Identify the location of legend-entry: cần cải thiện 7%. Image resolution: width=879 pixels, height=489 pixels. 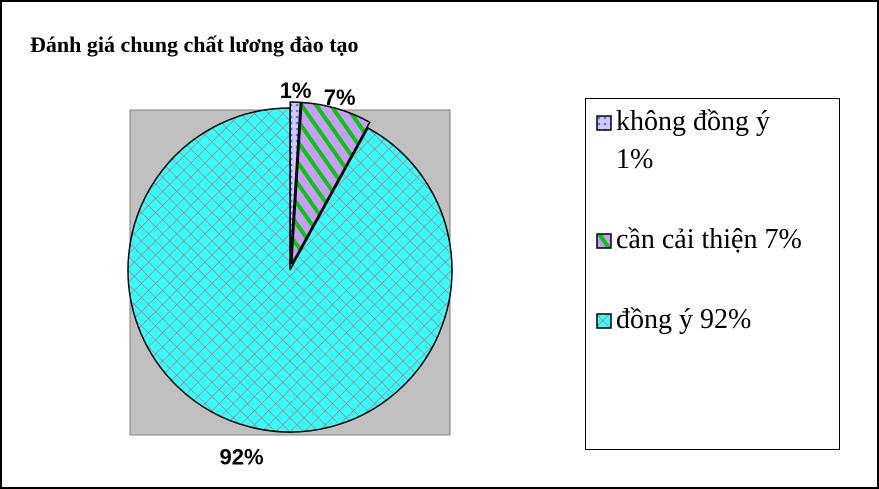
(713, 240).